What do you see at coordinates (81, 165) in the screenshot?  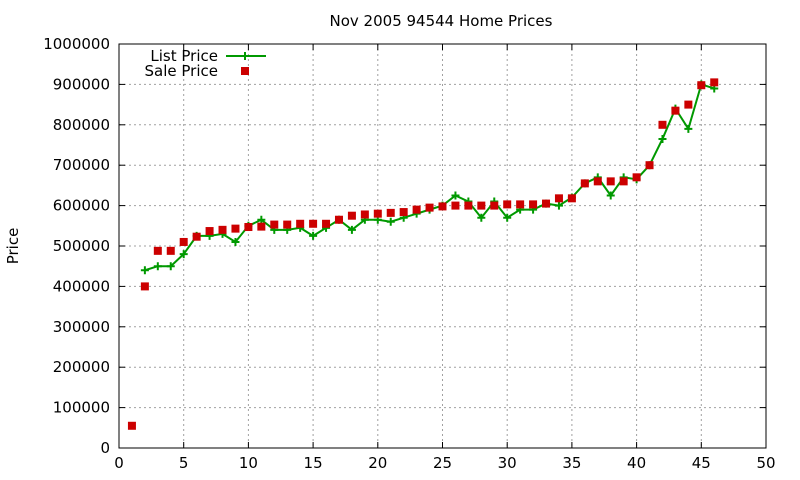 I see `y-tick-label: 700000` at bounding box center [81, 165].